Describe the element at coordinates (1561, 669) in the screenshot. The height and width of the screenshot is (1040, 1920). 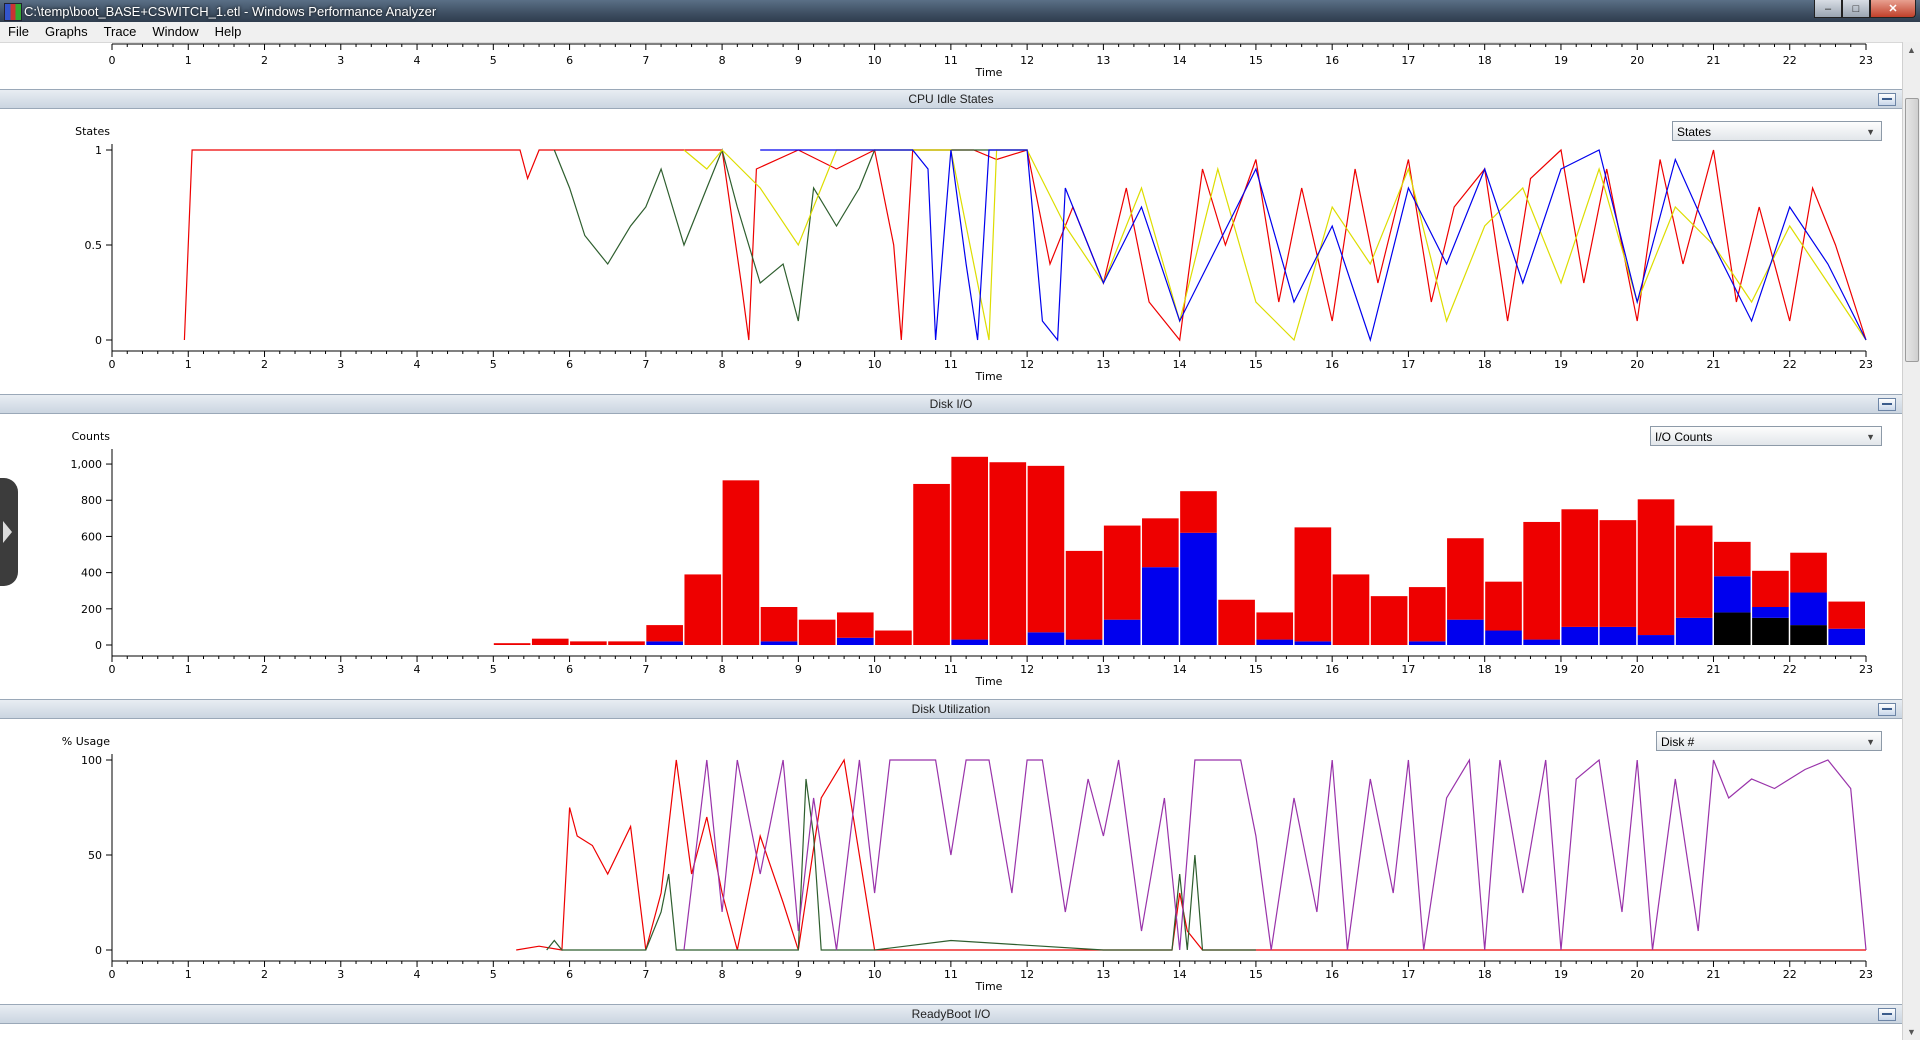
I see `x-tick-label: 19` at that location.